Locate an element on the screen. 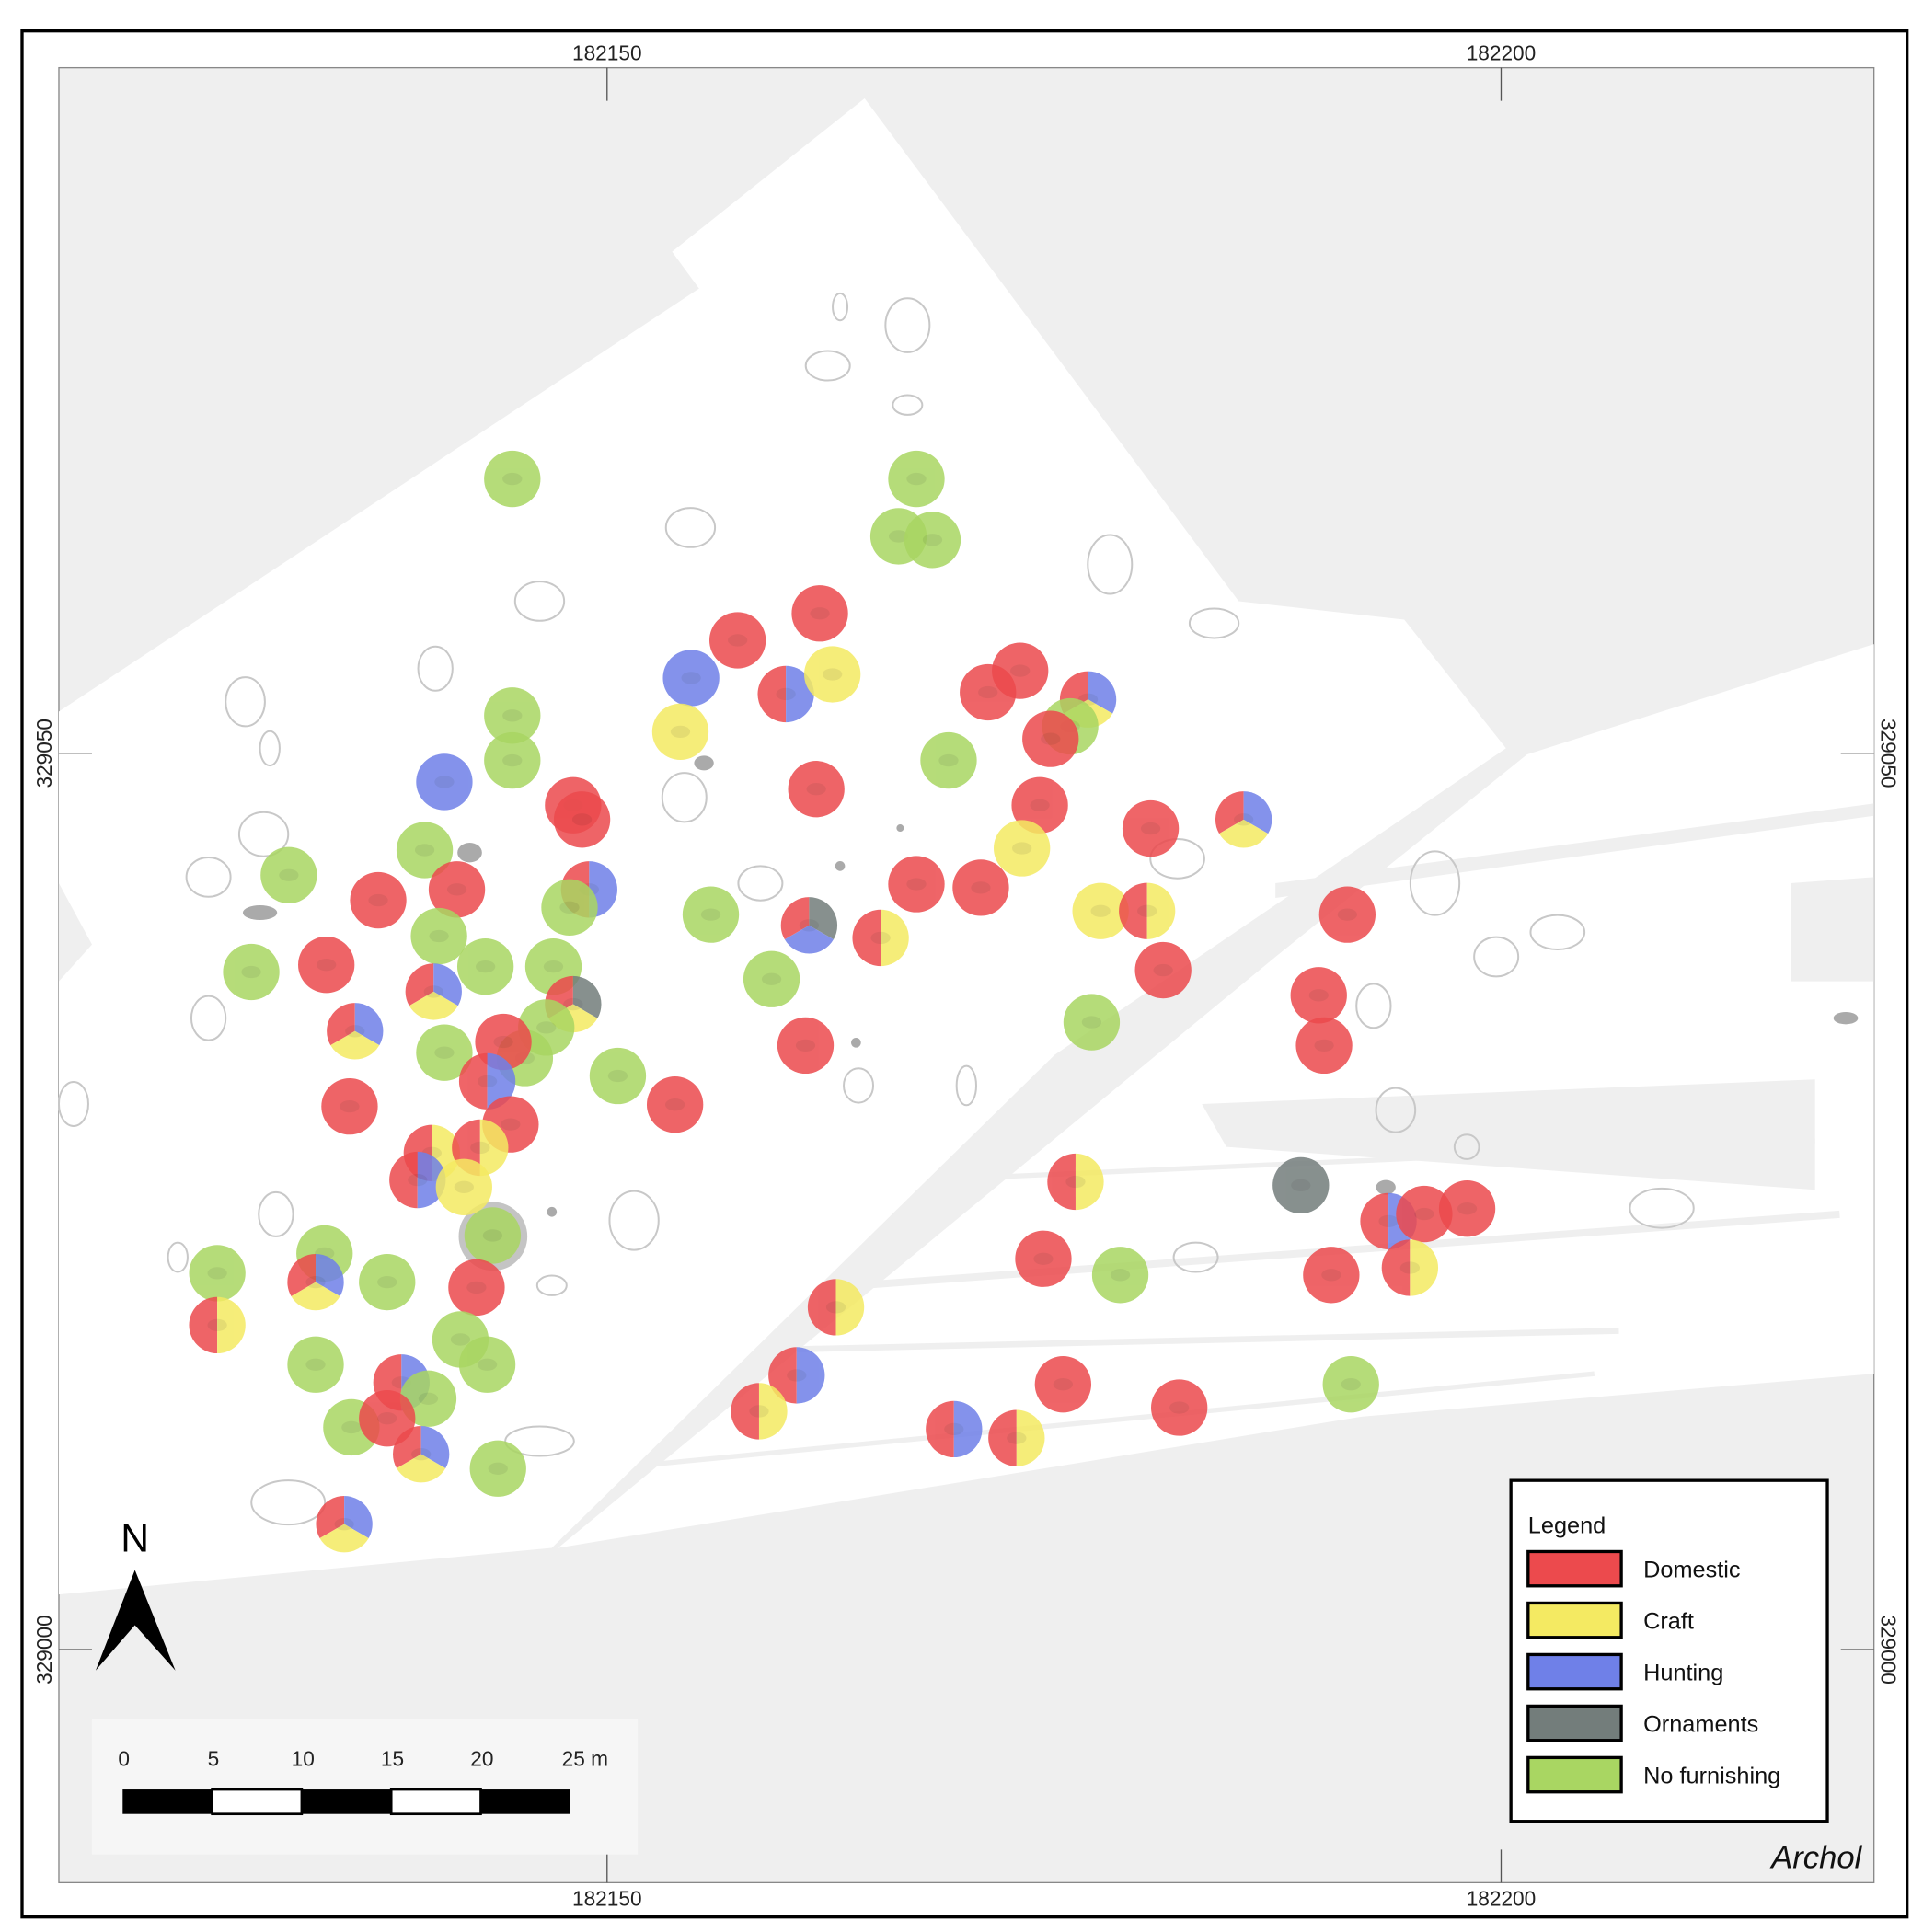  legend-label-hunting: Hunting is located at coordinates (1683, 1672).